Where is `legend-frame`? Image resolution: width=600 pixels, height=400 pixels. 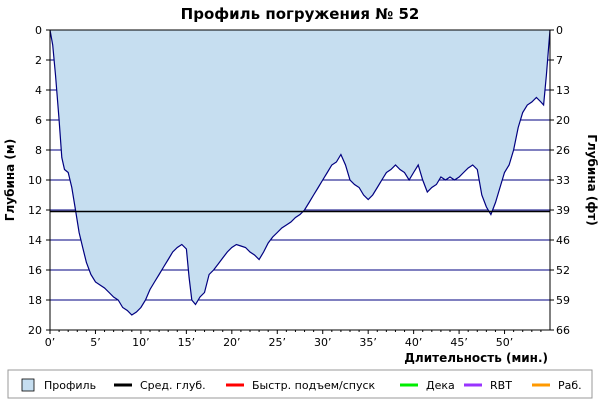 legend-frame is located at coordinates (300, 384).